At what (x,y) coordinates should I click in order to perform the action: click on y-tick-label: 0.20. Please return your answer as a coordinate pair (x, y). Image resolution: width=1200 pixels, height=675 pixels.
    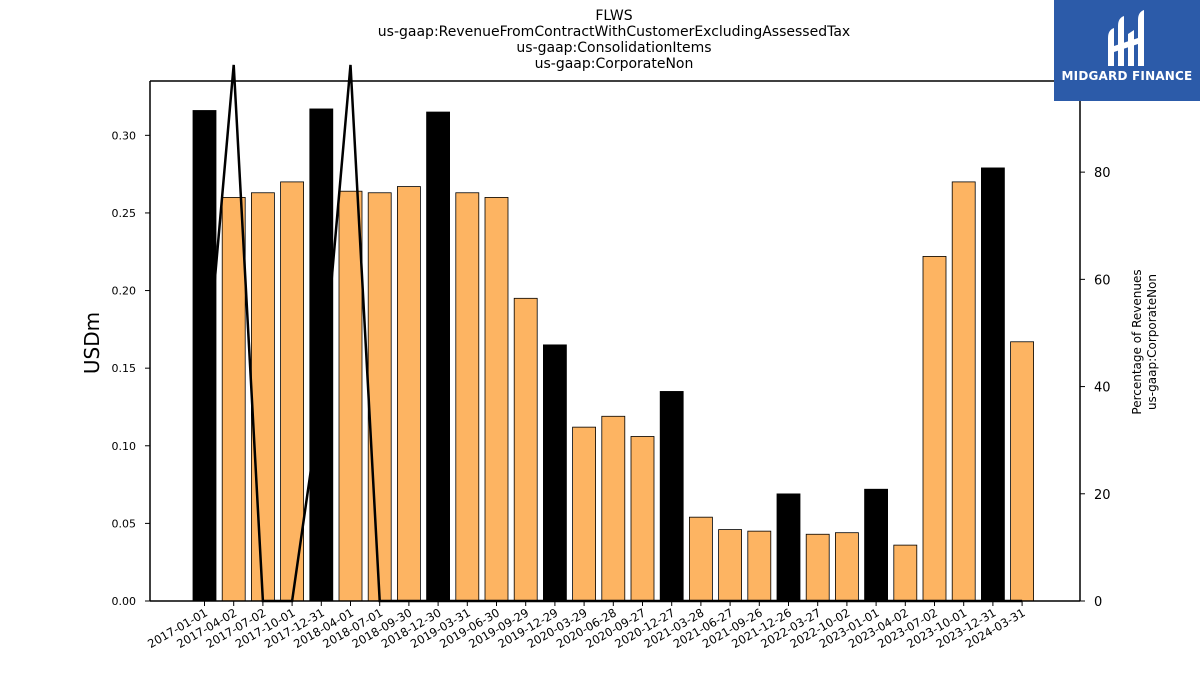
    Looking at the image, I should click on (124, 291).